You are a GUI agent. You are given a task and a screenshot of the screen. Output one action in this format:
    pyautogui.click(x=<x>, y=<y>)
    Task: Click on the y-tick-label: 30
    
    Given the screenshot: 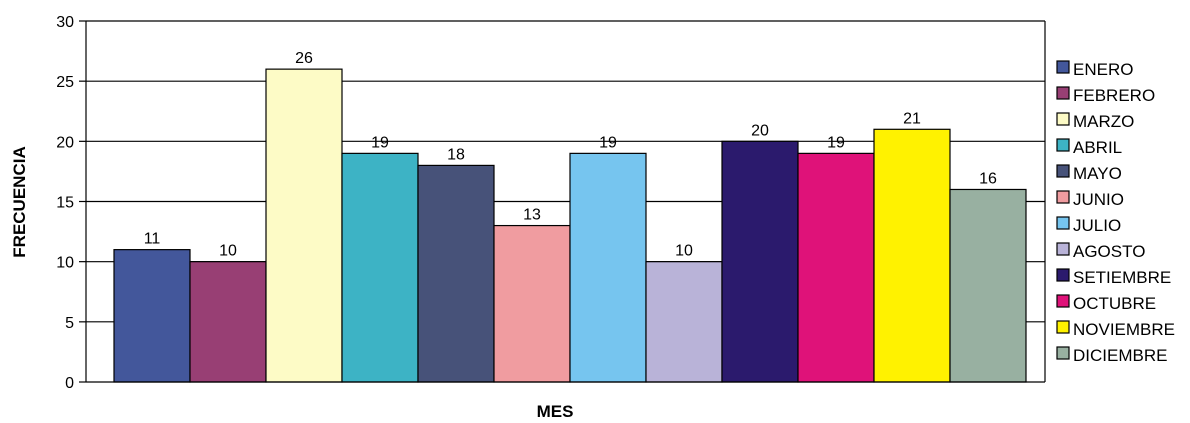 What is the action you would take?
    pyautogui.click(x=65, y=22)
    